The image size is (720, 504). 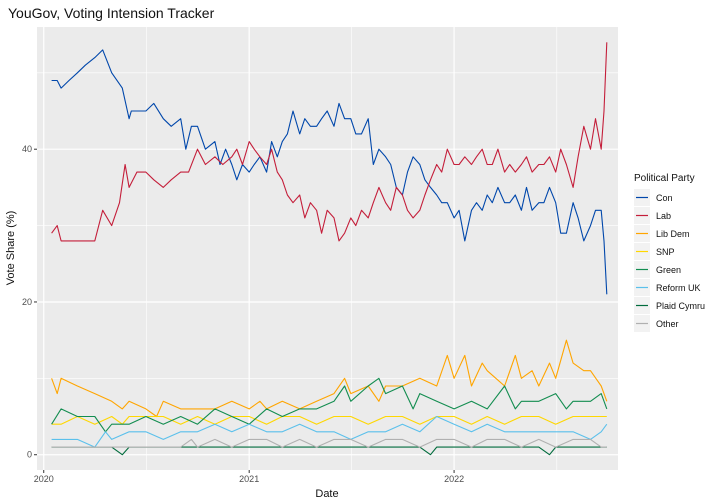 What do you see at coordinates (678, 288) in the screenshot?
I see `legend-label-reform-uk: Reform UK` at bounding box center [678, 288].